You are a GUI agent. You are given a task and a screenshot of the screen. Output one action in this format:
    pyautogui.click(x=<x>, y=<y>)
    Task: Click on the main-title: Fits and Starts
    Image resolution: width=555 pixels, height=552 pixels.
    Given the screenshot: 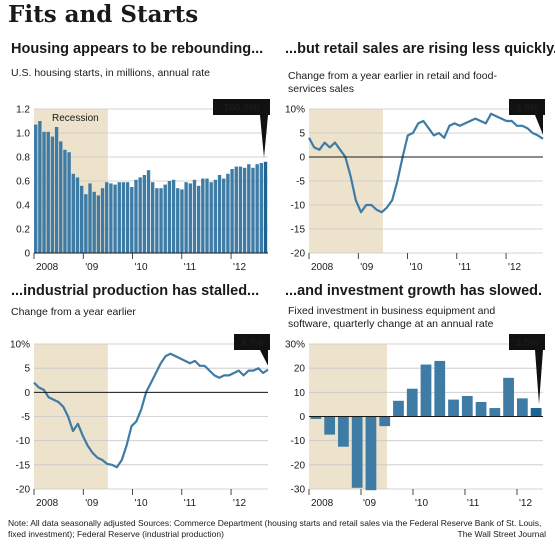 What is the action you would take?
    pyautogui.click(x=103, y=14)
    